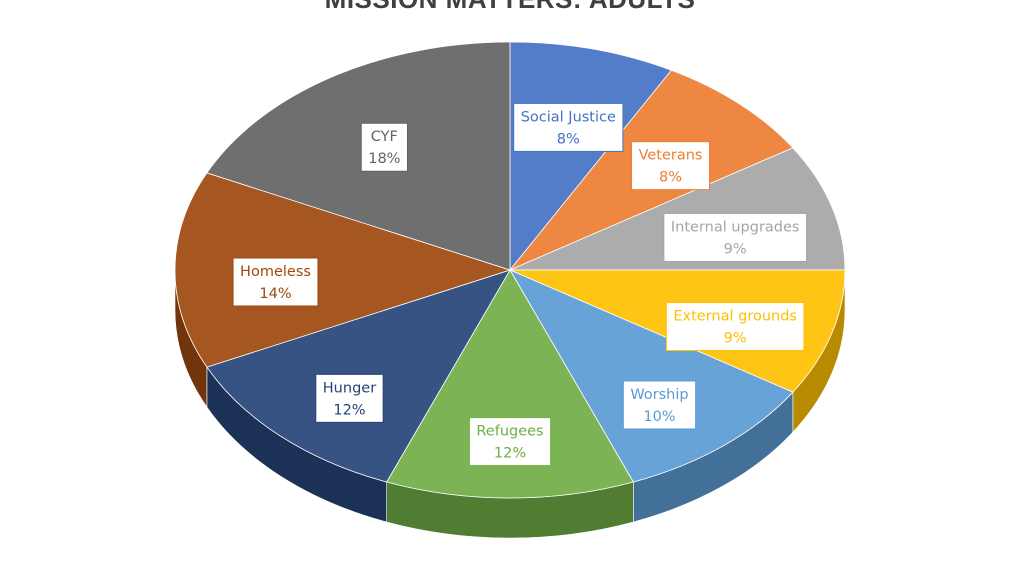  I want to click on data-label-internal-upgrades: Internal upgrades 9%, so click(735, 237).